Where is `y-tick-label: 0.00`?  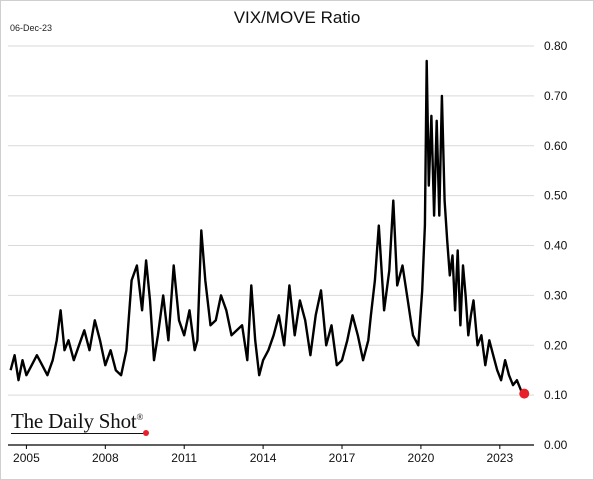 y-tick-label: 0.00 is located at coordinates (556, 445).